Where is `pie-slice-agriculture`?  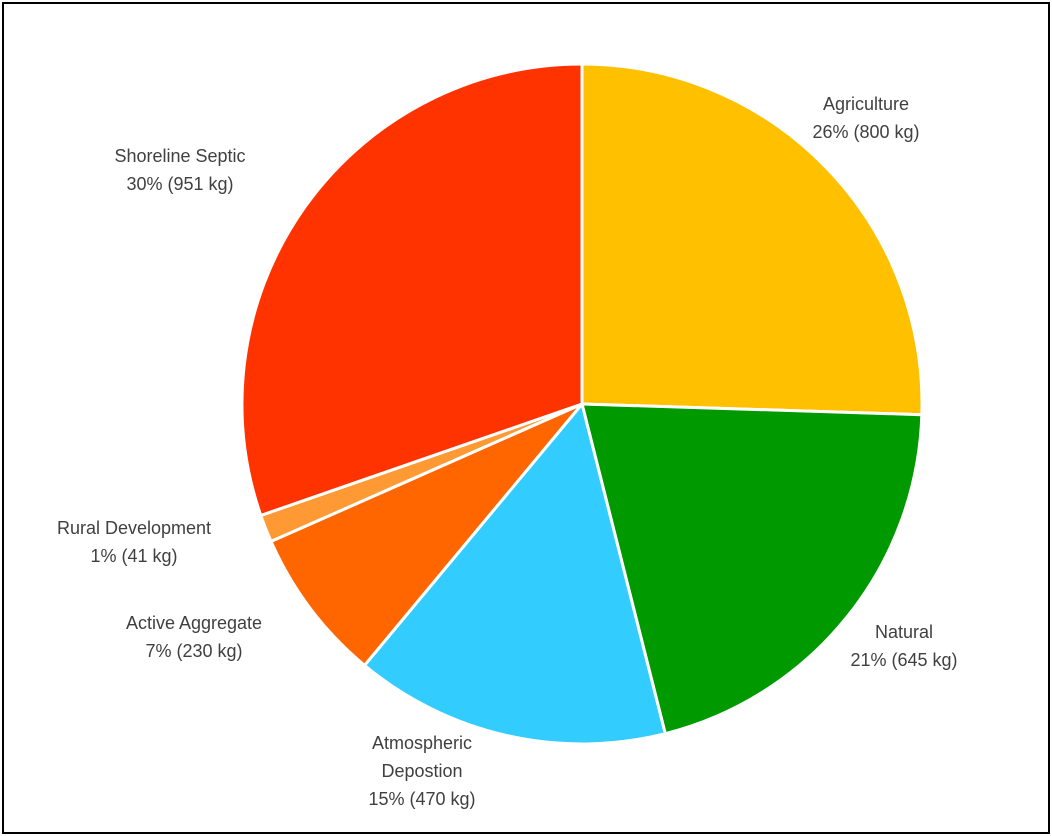
pie-slice-agriculture is located at coordinates (752, 239).